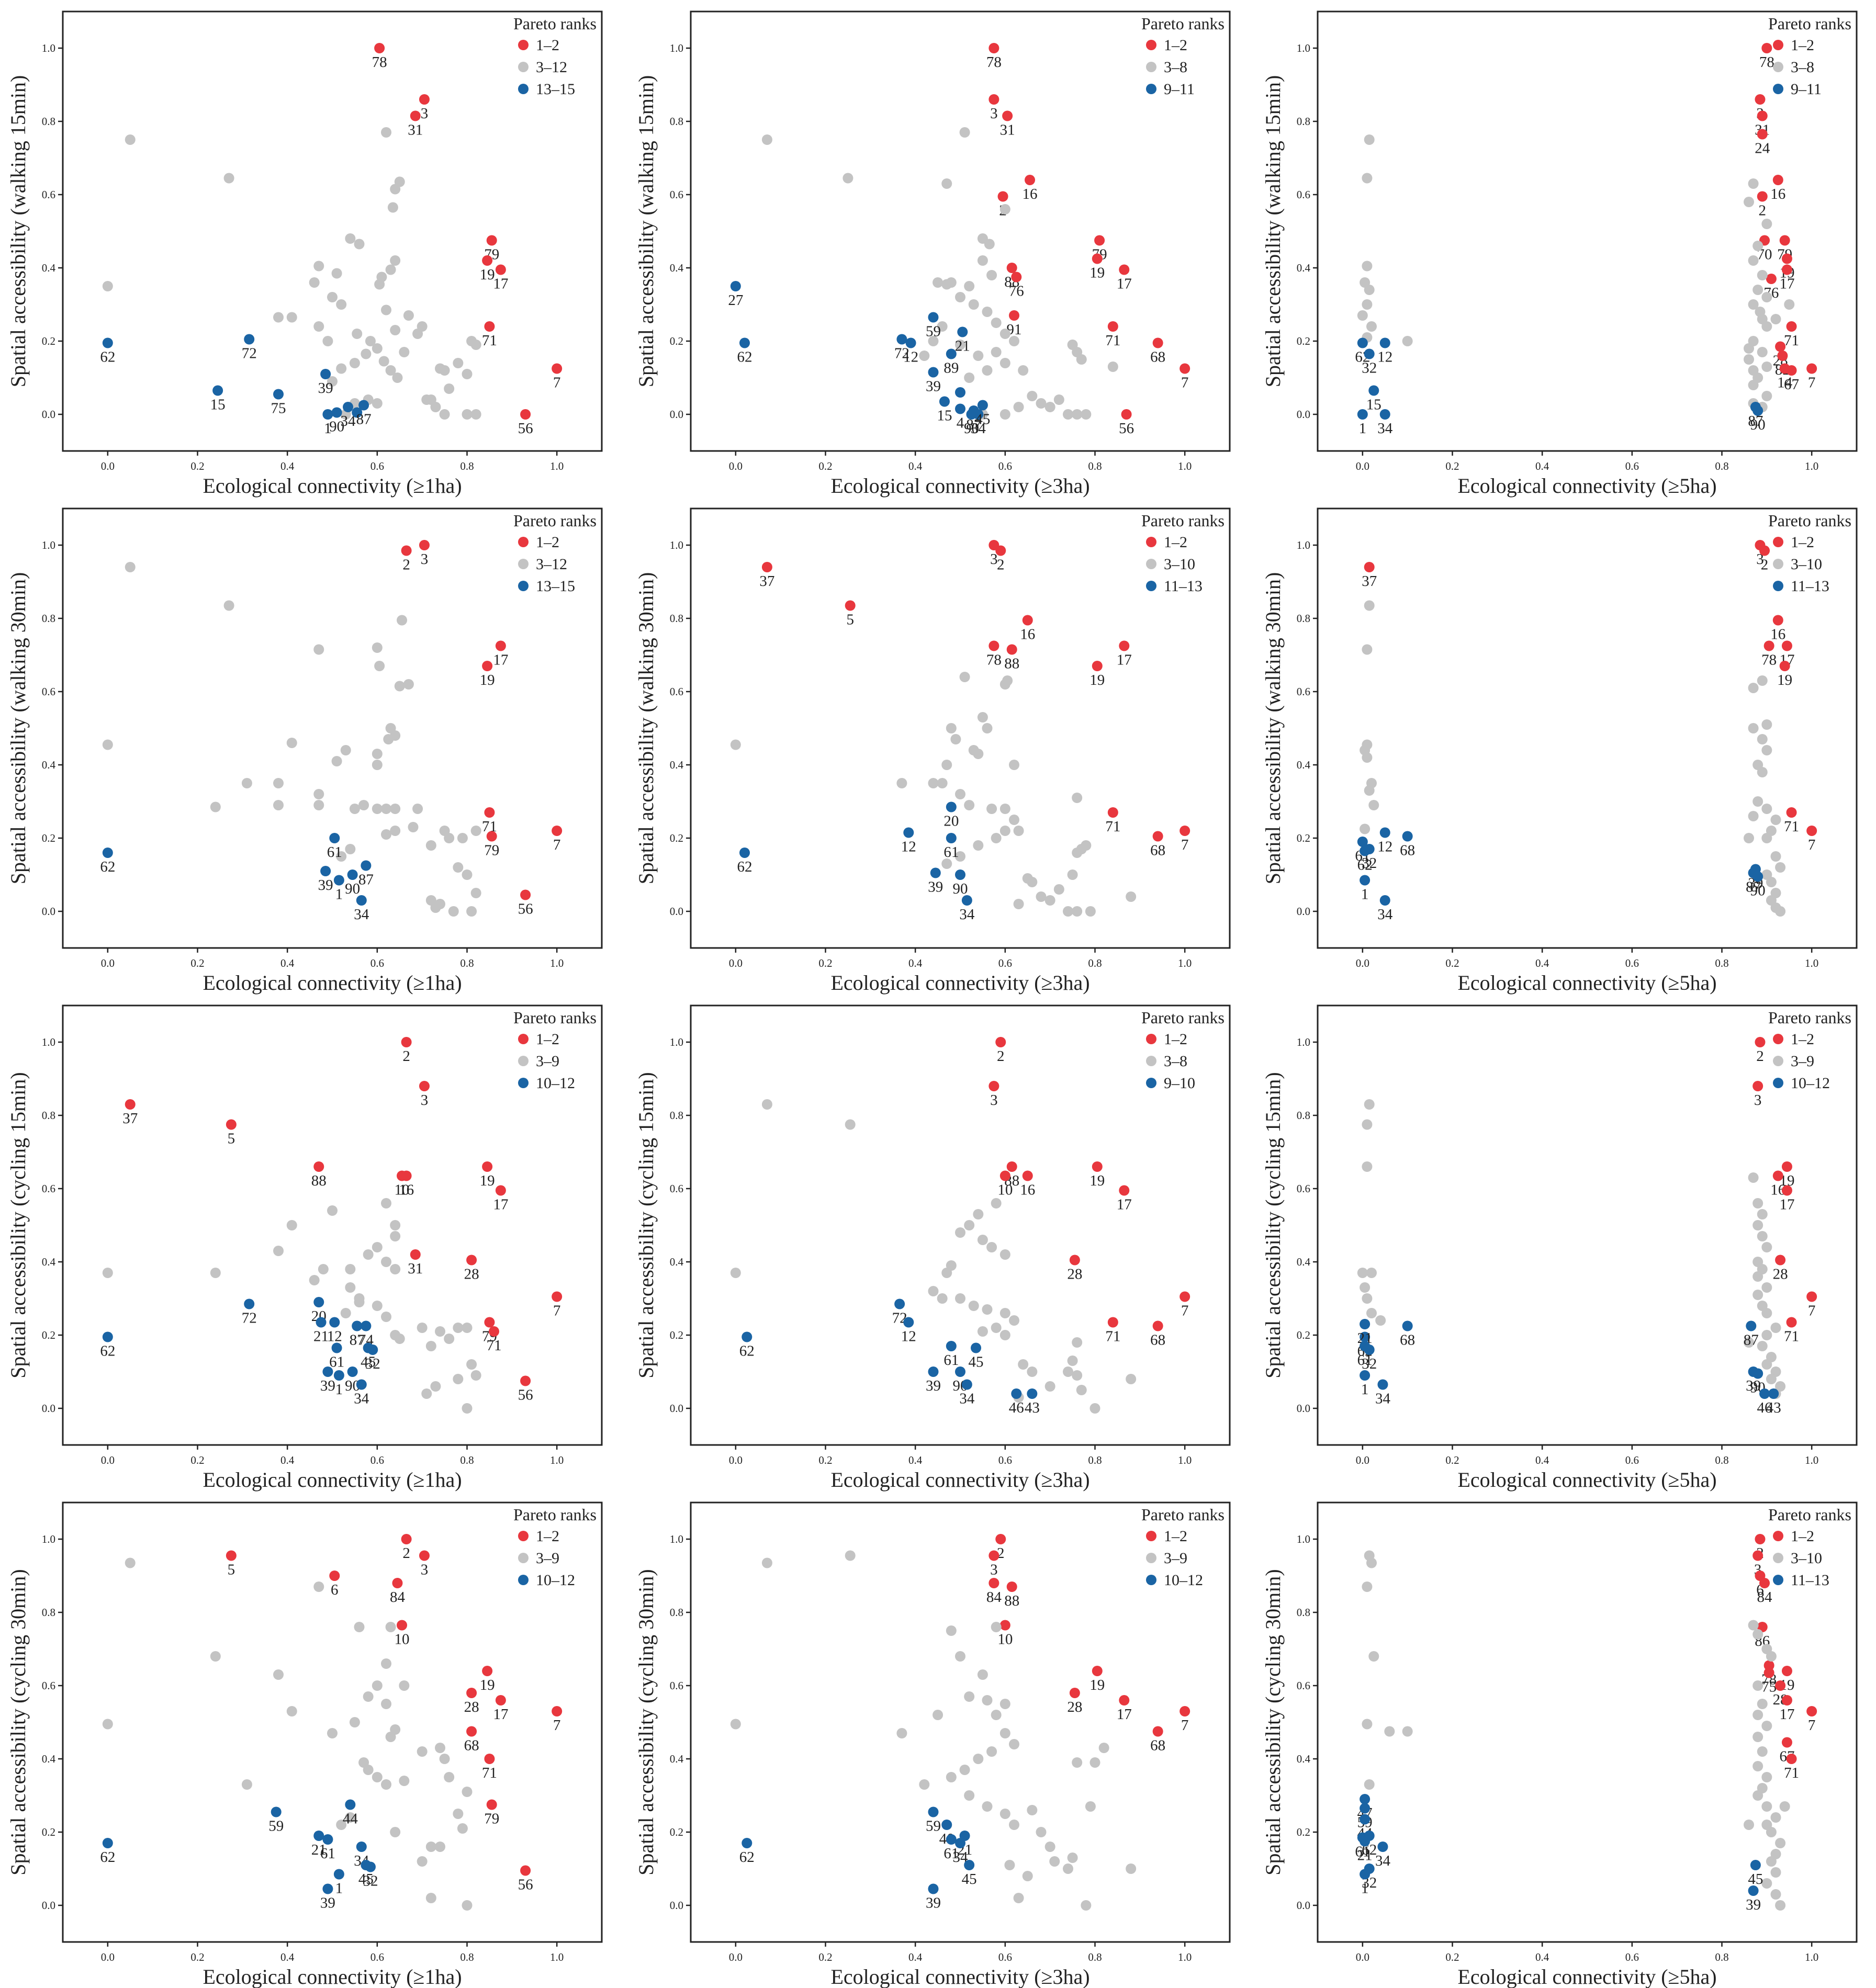 This screenshot has width=1876, height=1988. Describe the element at coordinates (747, 1858) in the screenshot. I see `point-label: 62` at that location.